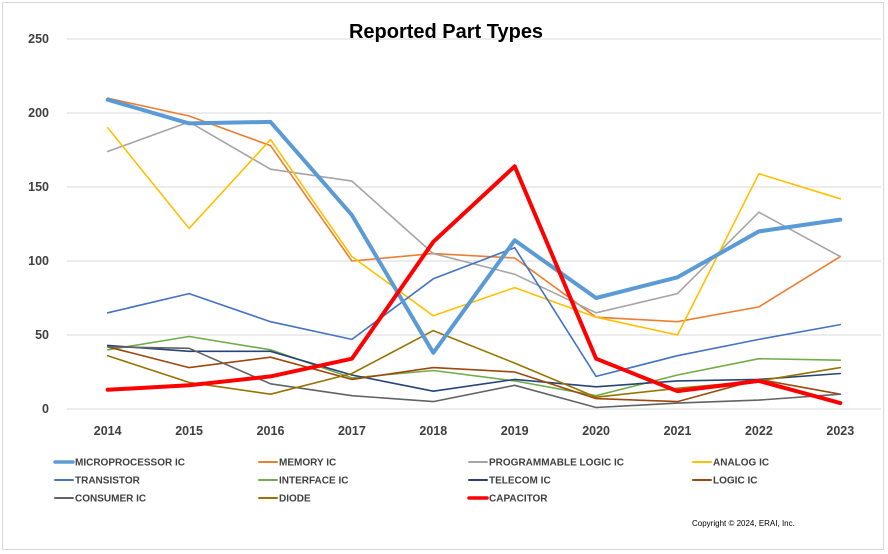 The image size is (888, 554). Describe the element at coordinates (38, 224) in the screenshot. I see `y-axis: 0 50 100 150 200 250` at that location.